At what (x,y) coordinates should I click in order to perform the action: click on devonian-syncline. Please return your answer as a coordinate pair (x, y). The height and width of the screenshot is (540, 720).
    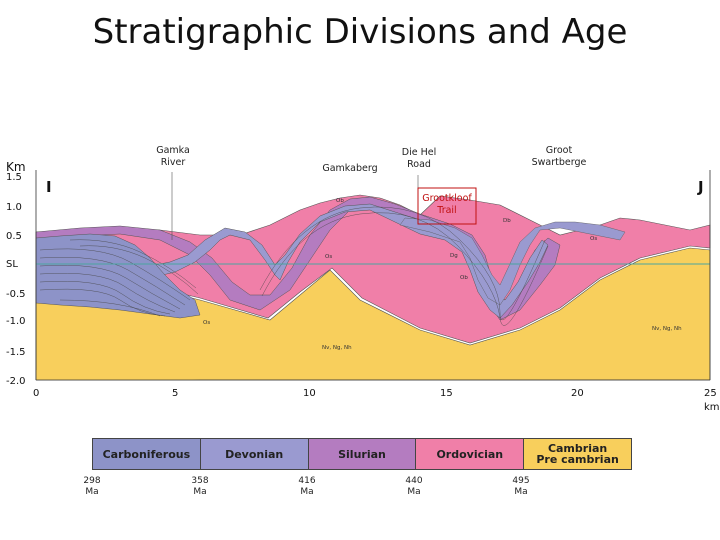
    Looking at the image, I should click on (512, 261).